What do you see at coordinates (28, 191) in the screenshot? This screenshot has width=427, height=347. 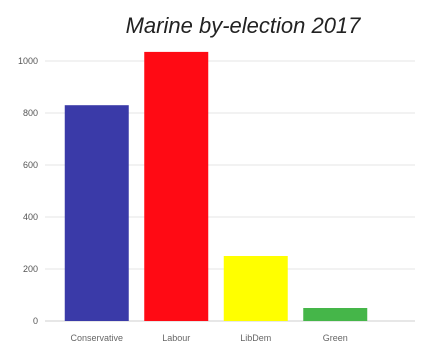 I see `y-axis-ticks: 0 200 400 600 800 1000` at bounding box center [28, 191].